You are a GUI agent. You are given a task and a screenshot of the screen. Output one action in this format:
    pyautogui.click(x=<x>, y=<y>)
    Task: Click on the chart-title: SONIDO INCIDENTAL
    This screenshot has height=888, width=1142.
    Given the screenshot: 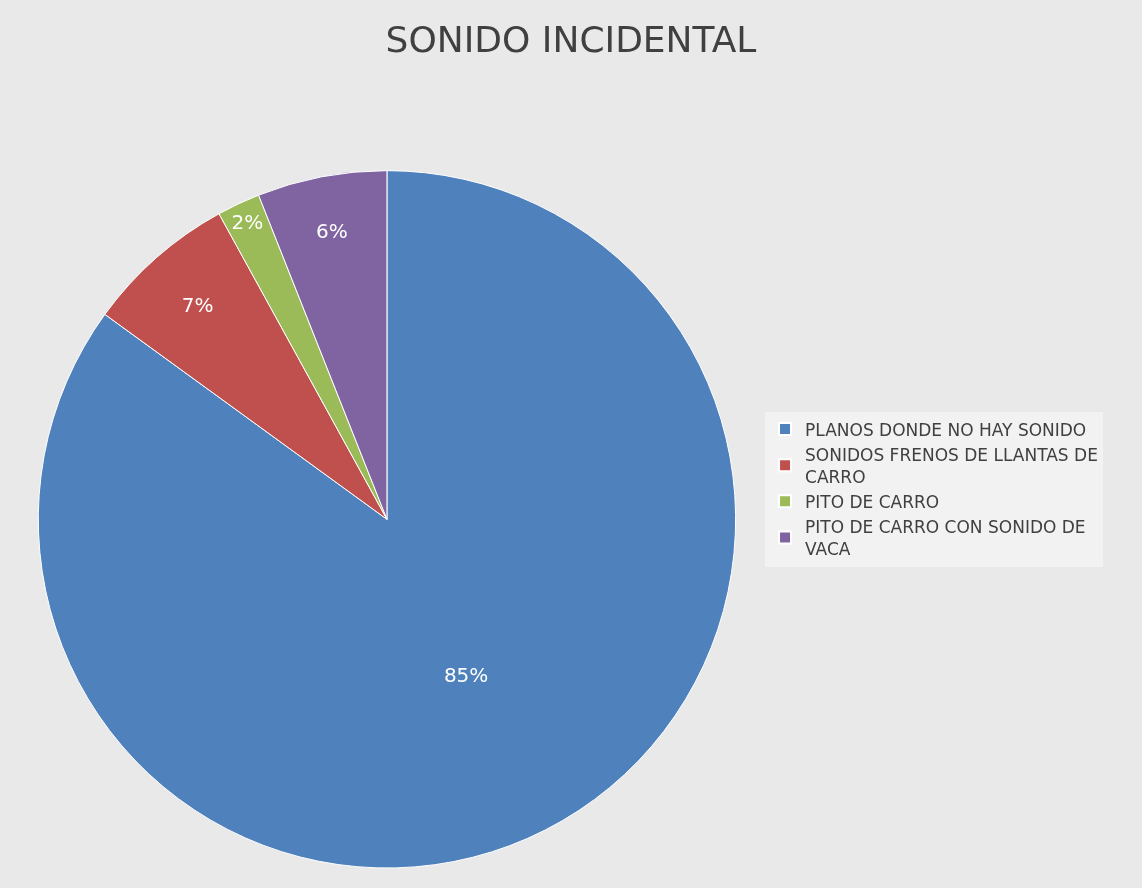 What is the action you would take?
    pyautogui.click(x=571, y=39)
    